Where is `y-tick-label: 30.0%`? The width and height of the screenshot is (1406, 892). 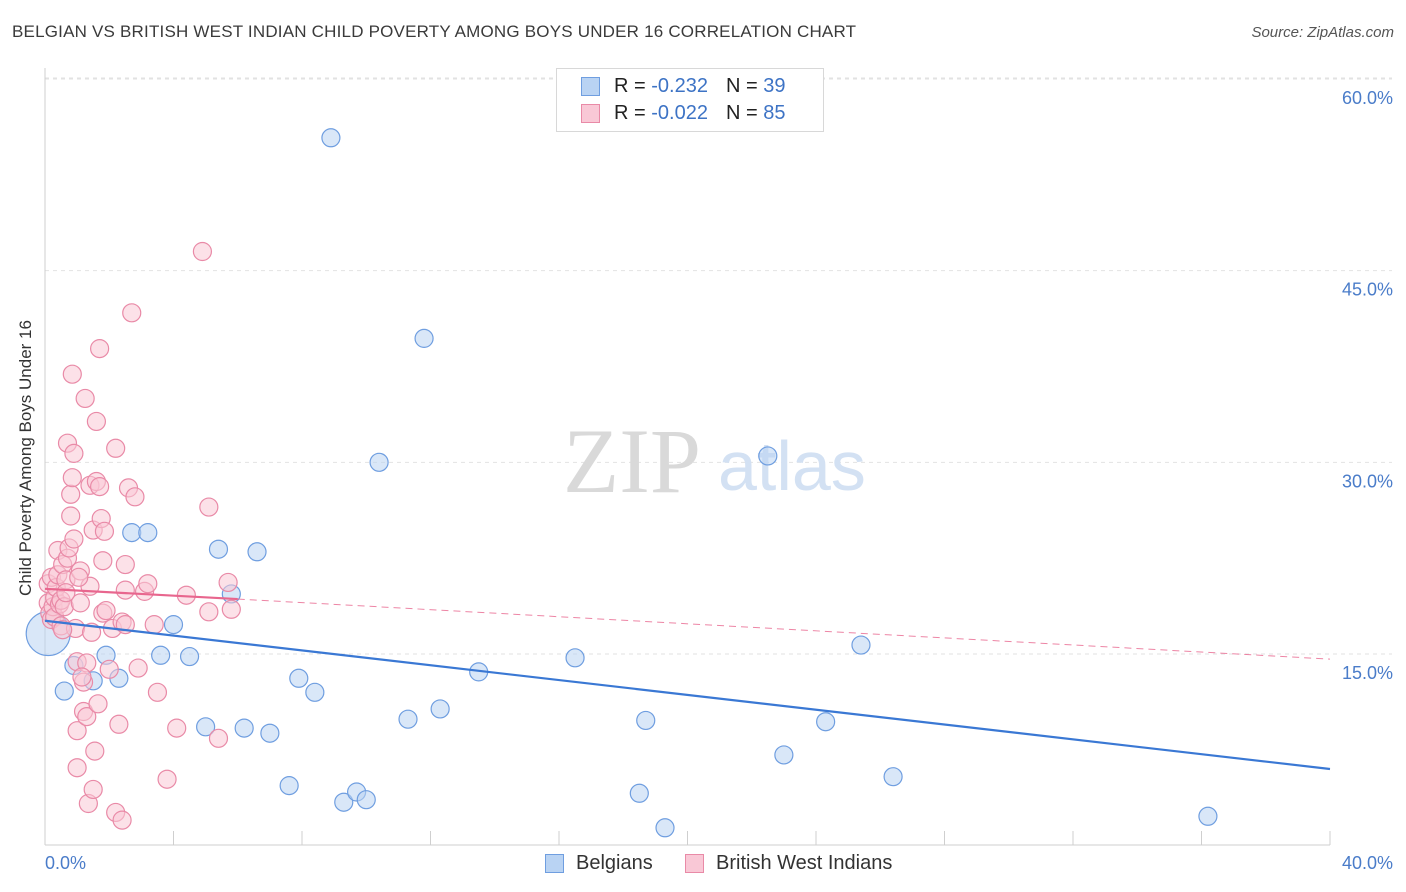
y-tick-label: 30.0% is located at coordinates (1367, 481).